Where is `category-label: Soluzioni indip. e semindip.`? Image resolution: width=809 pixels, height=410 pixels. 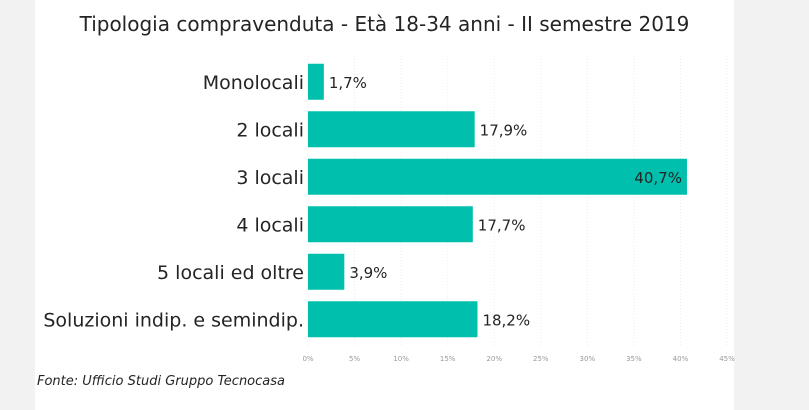
category-label: Soluzioni indip. e semindip. is located at coordinates (173, 320).